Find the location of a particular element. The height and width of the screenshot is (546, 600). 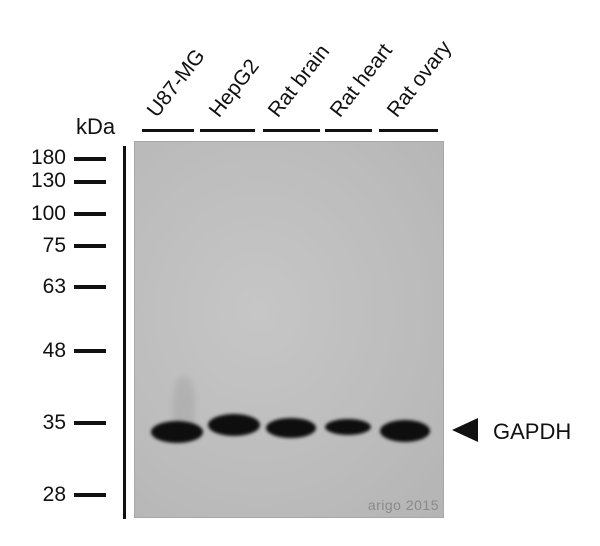

marker-label-100: 100 is located at coordinates (48, 213).